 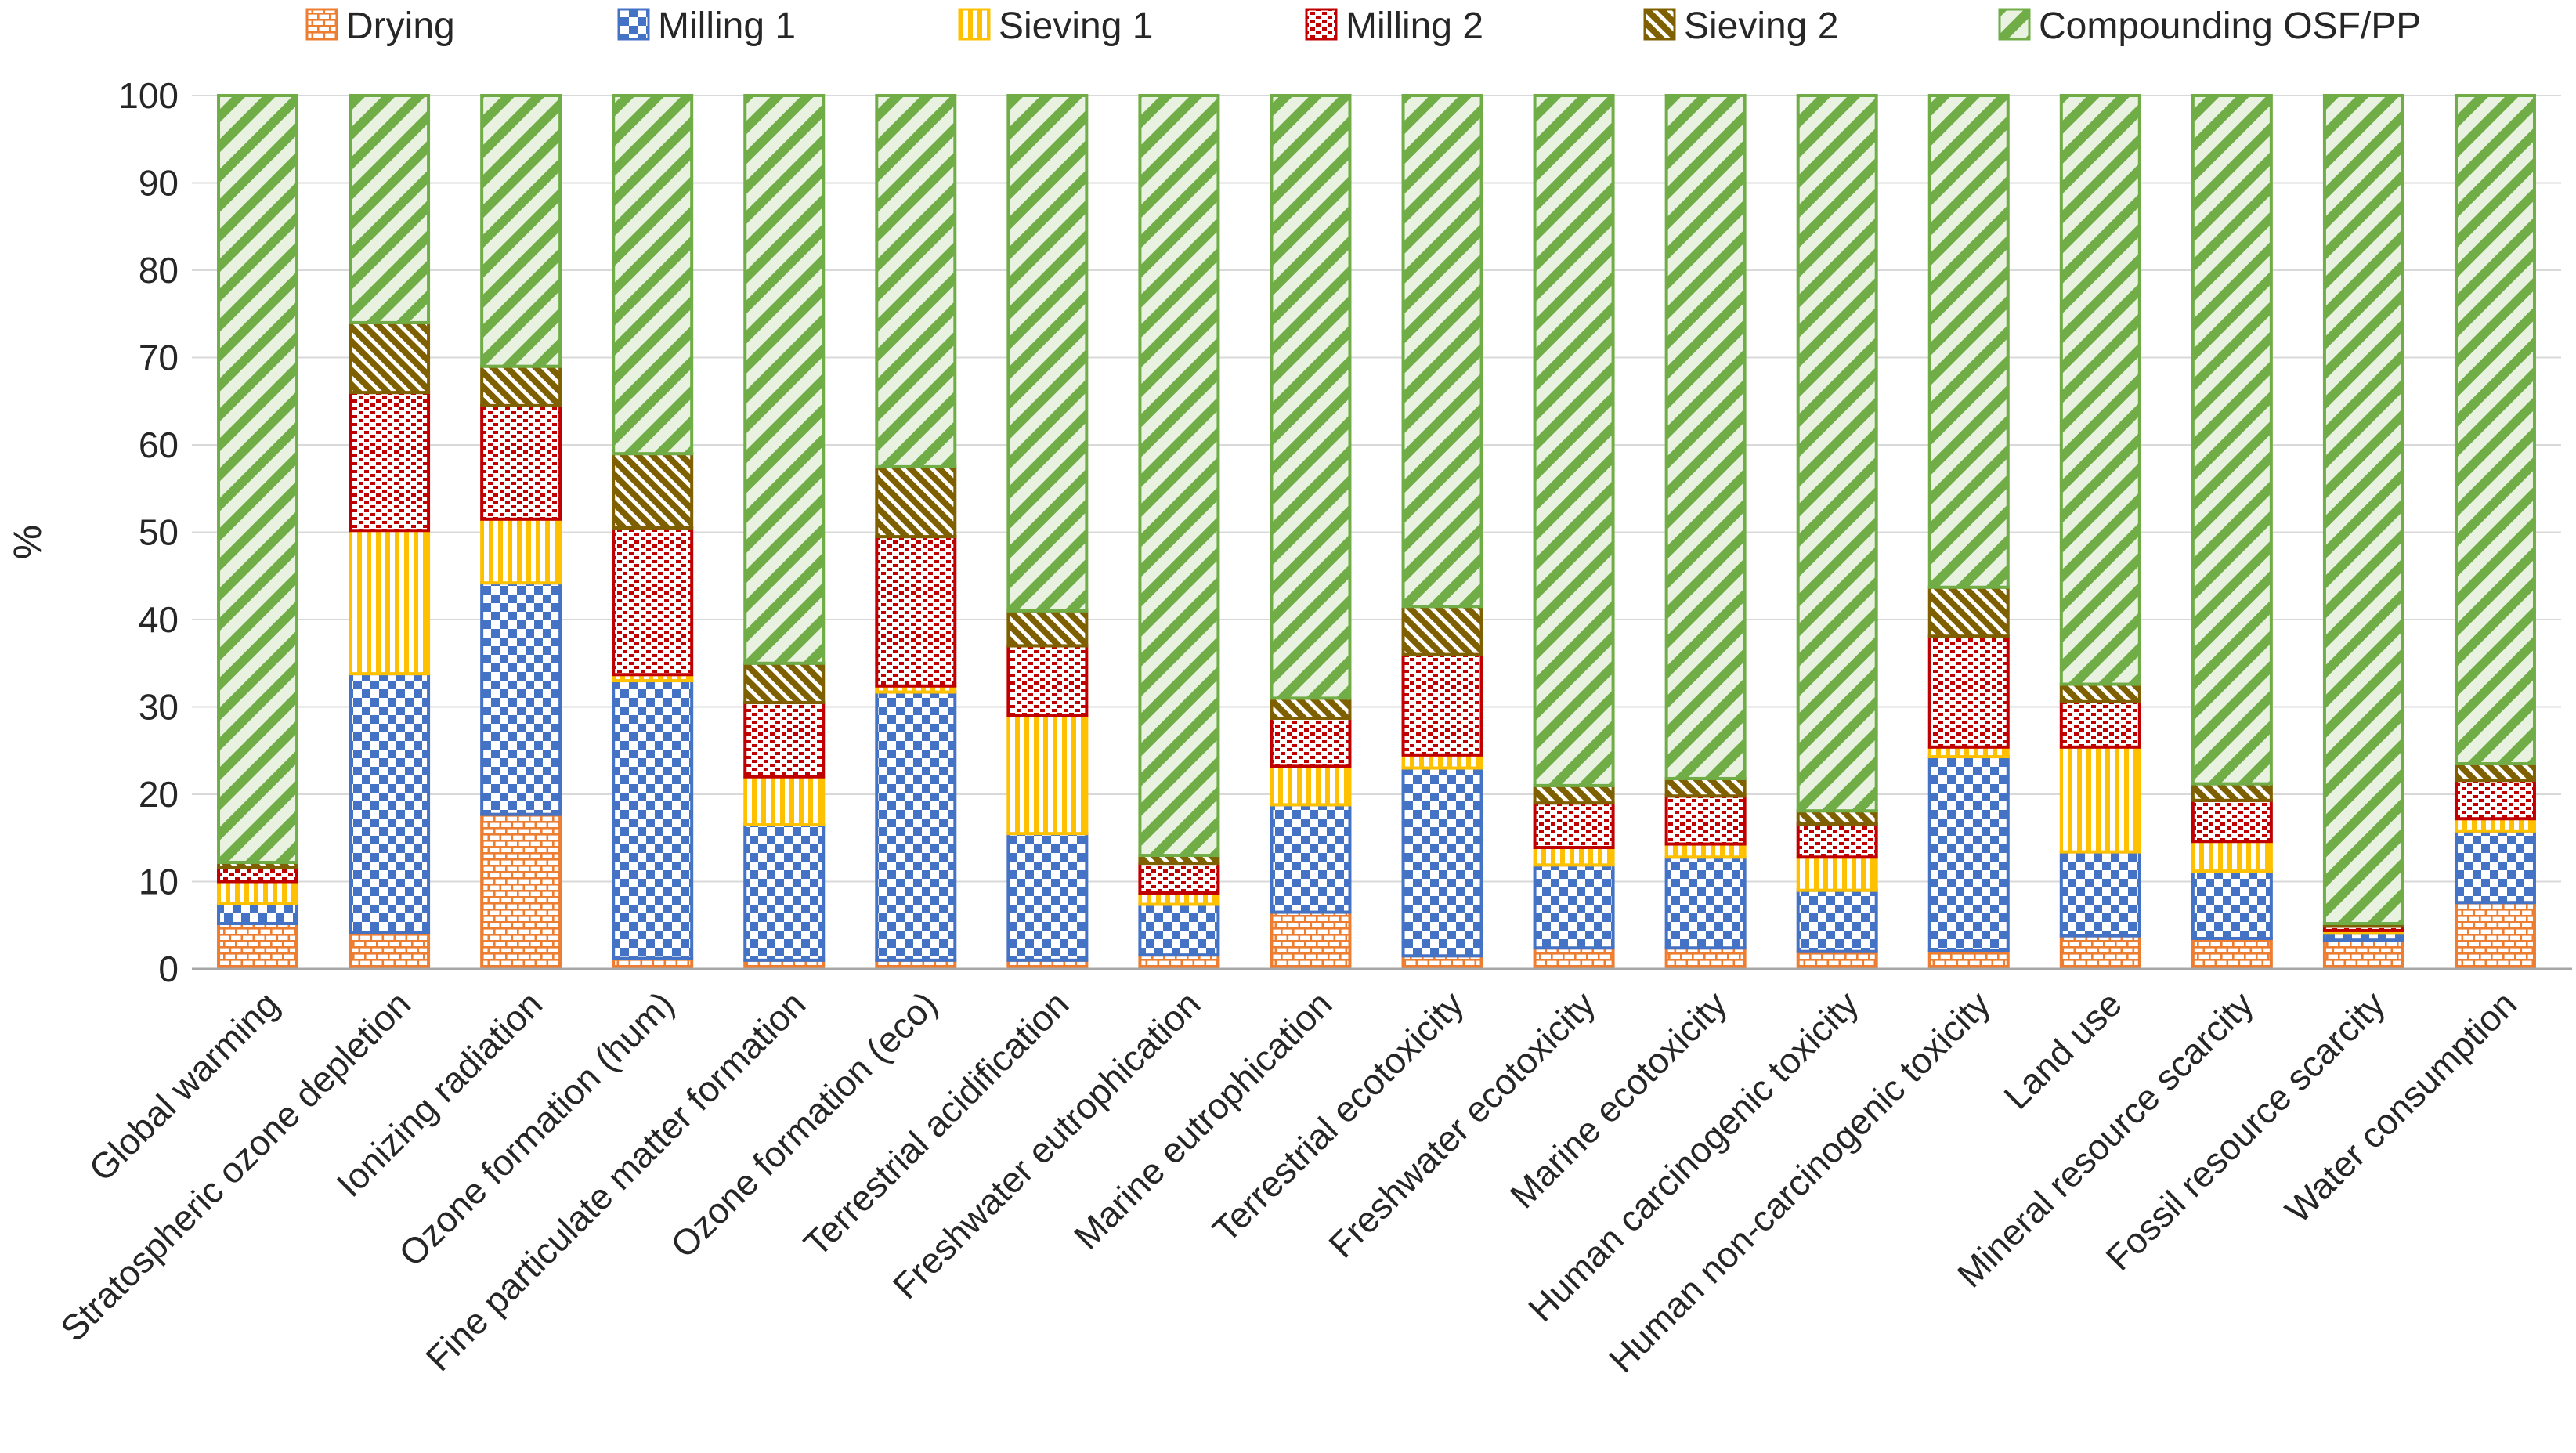 I want to click on y-tick-label-30: 30, so click(x=159, y=707).